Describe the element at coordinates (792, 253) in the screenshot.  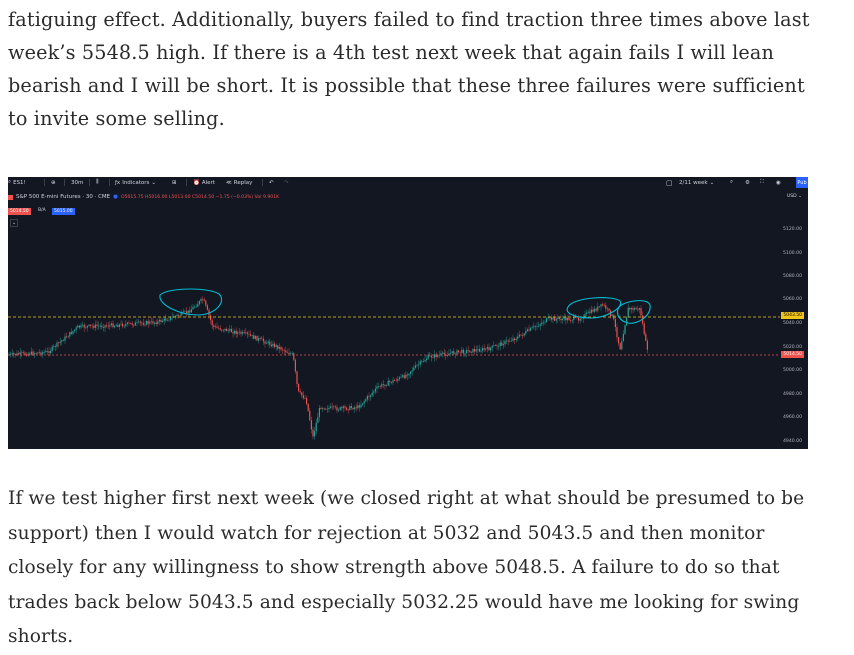
I see `price-axis-label: 5100.00` at that location.